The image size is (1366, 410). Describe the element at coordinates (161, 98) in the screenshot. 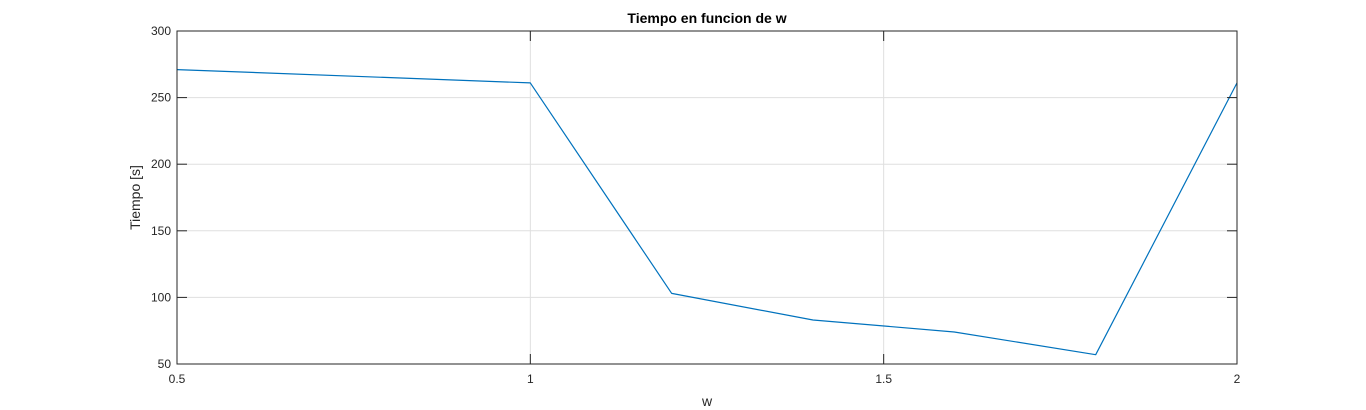

I see `y-tick-label: 250` at that location.